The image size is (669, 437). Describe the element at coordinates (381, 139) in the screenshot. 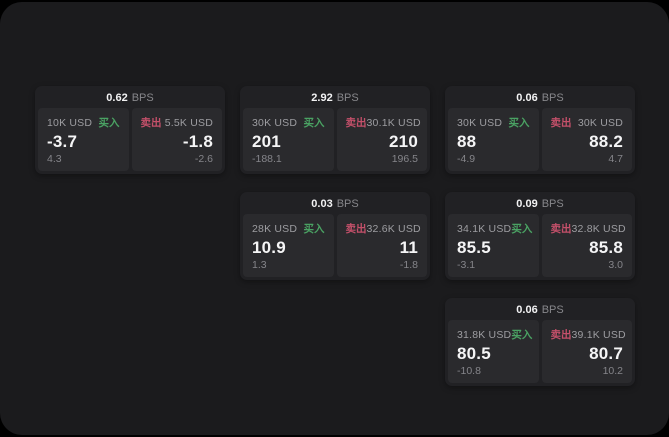

I see `sell-panel: 卖出 30.1K USD 210 196.5` at that location.